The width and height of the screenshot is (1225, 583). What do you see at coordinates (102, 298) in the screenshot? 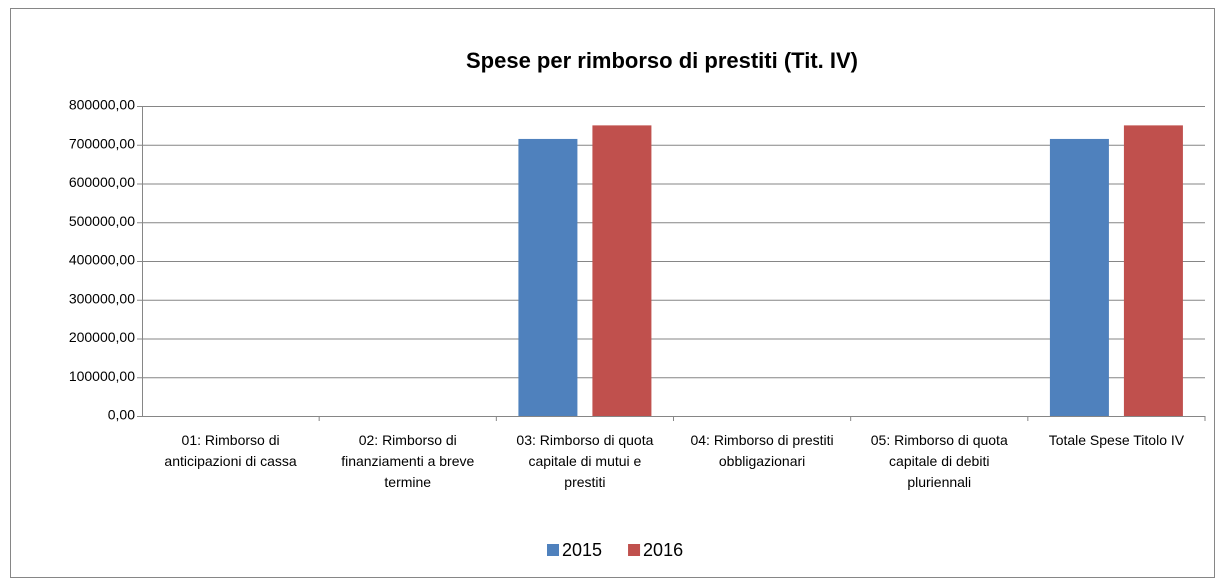
I see `y-tick-label: 300000,00` at bounding box center [102, 298].